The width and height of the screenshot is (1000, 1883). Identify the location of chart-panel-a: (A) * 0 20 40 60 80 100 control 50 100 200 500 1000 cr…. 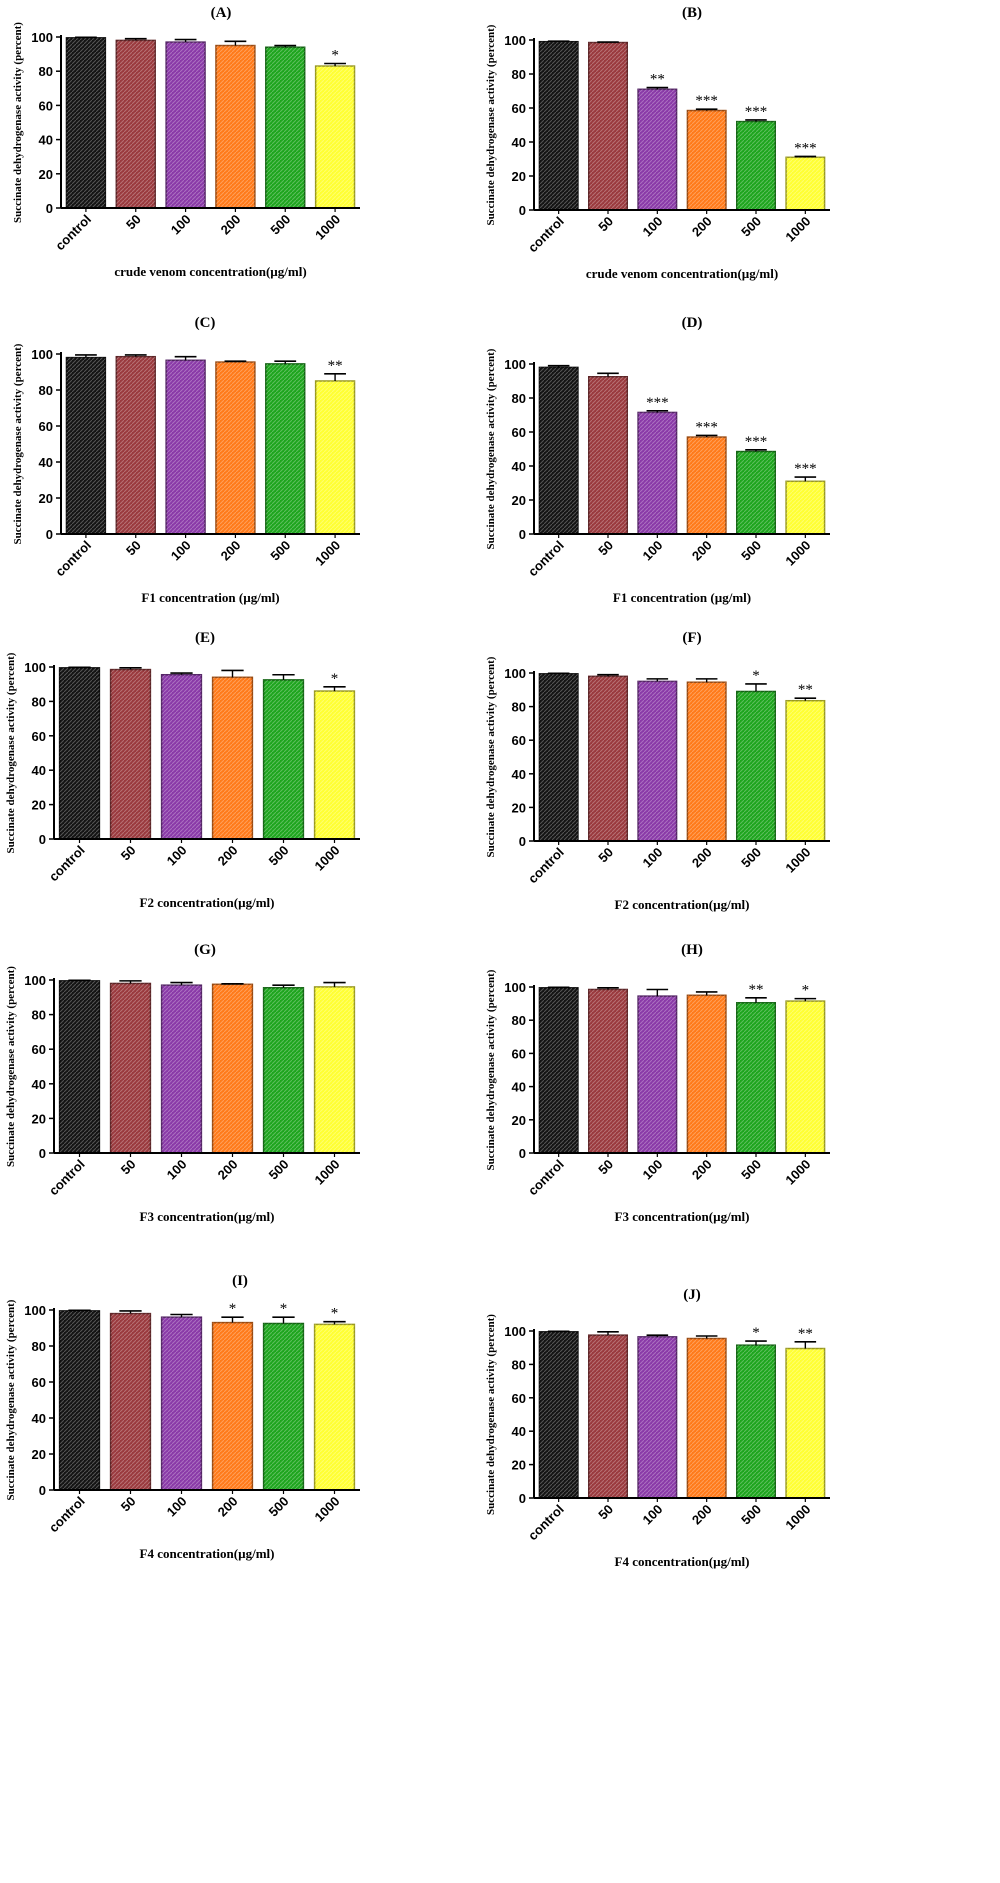
(186, 142).